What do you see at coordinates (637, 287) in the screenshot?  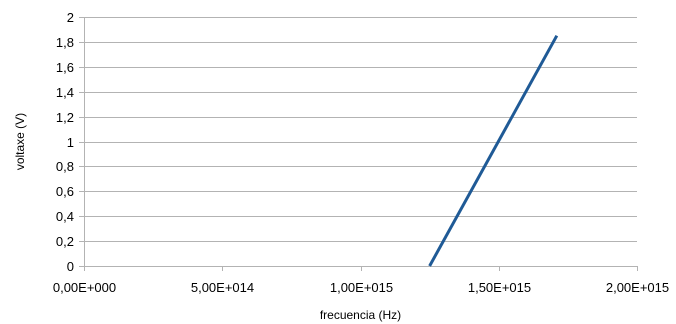 I see `x-tick-label: 2,00E+015` at bounding box center [637, 287].